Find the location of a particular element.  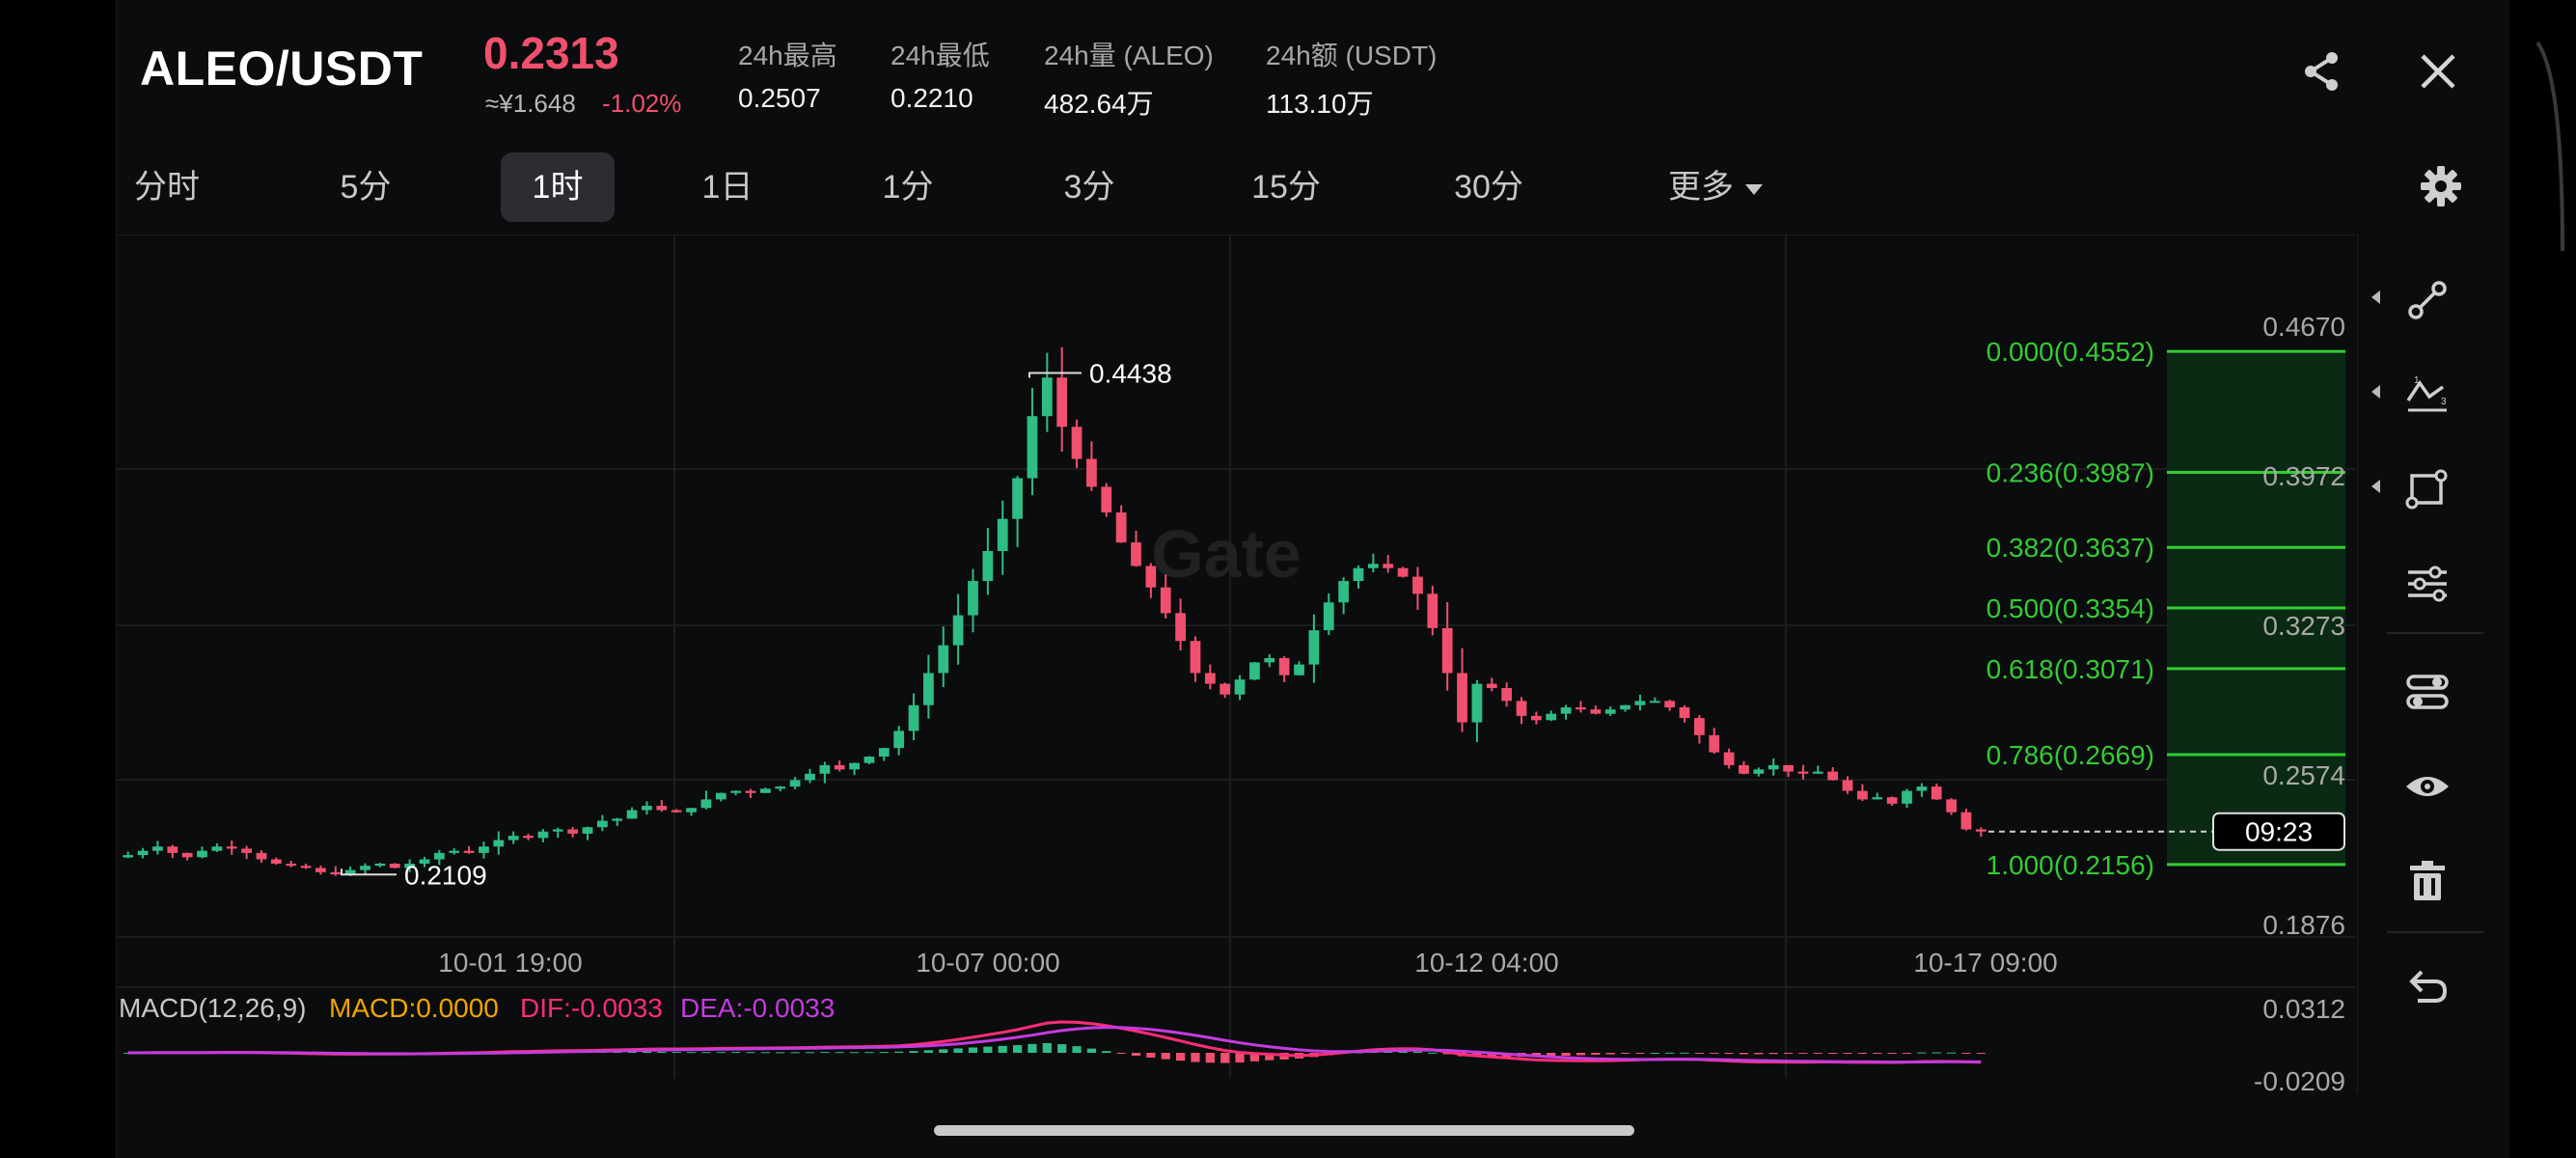

tab-3m: 3分 is located at coordinates (1089, 187).